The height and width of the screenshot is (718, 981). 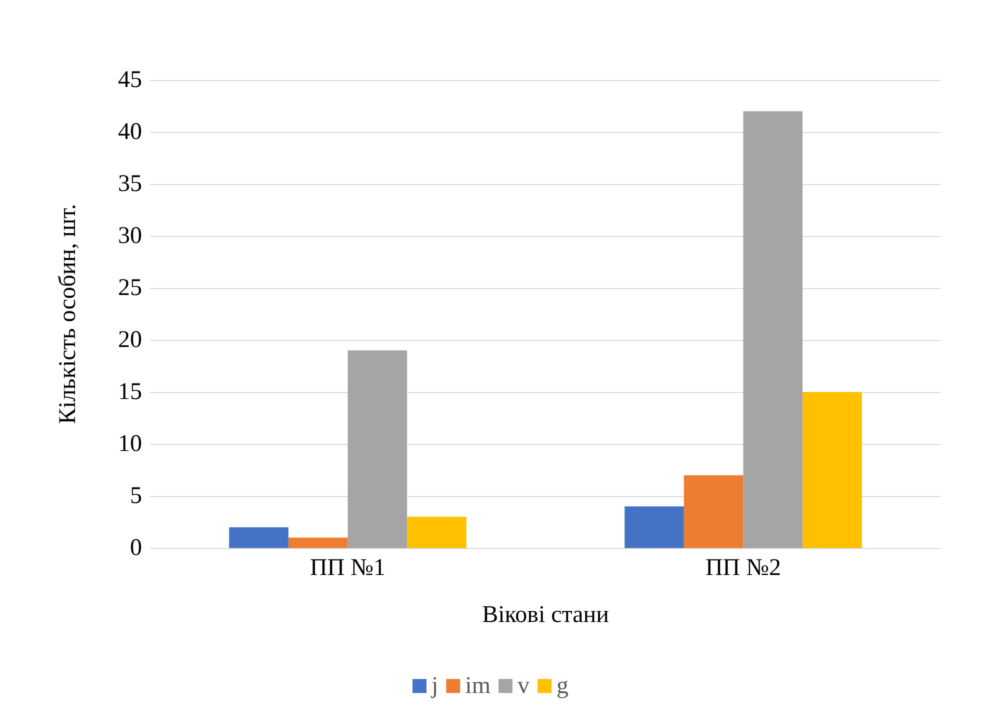 What do you see at coordinates (478, 686) in the screenshot?
I see `legend-label: im` at bounding box center [478, 686].